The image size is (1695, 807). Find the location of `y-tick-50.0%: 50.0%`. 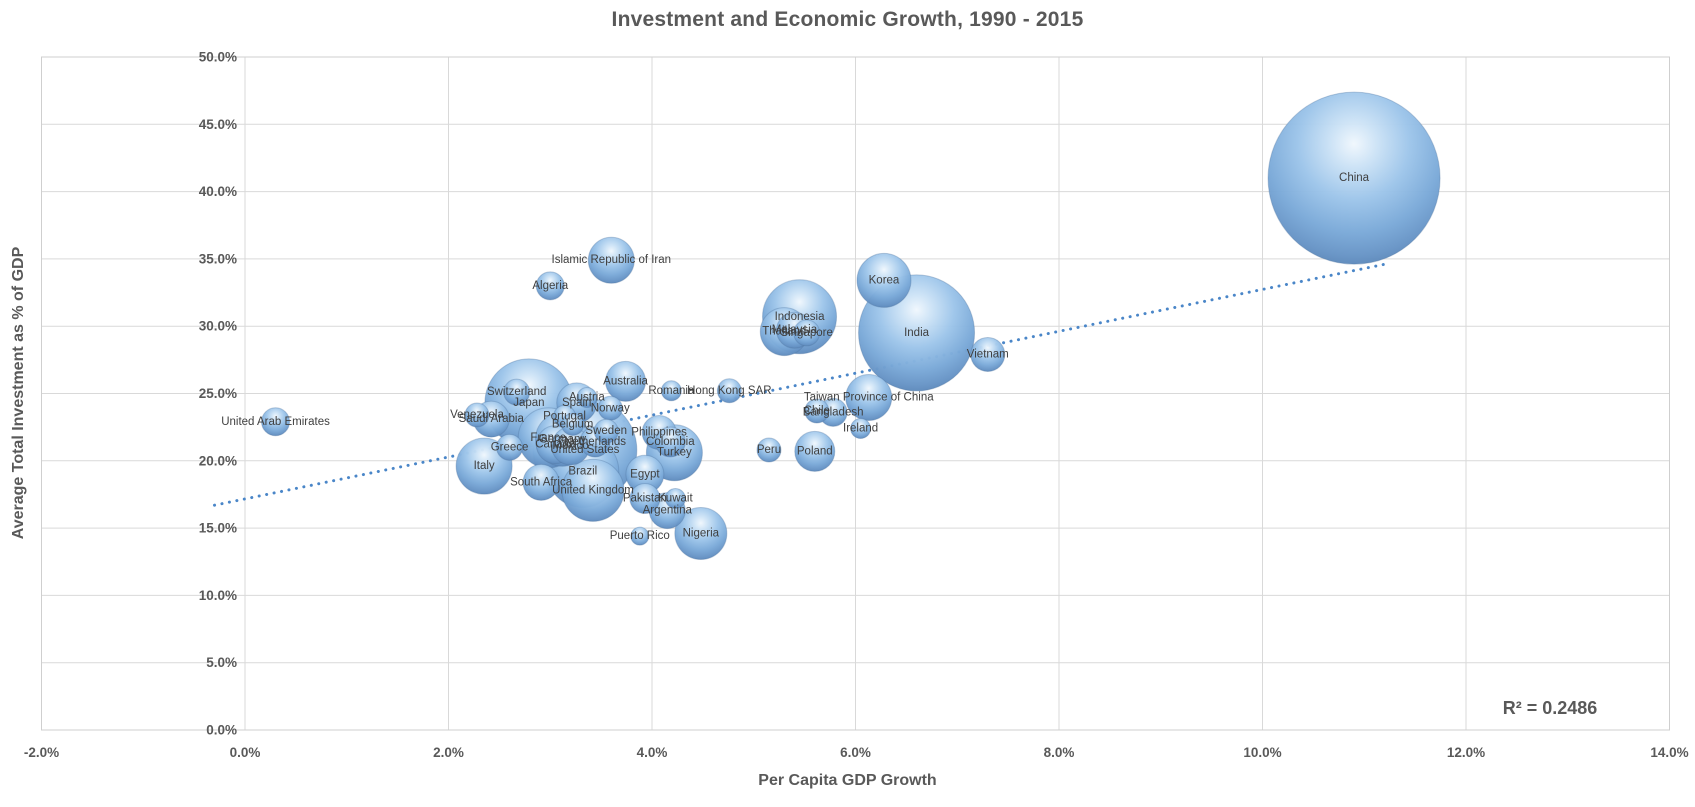

y-tick-50.0%: 50.0% is located at coordinates (218, 57).